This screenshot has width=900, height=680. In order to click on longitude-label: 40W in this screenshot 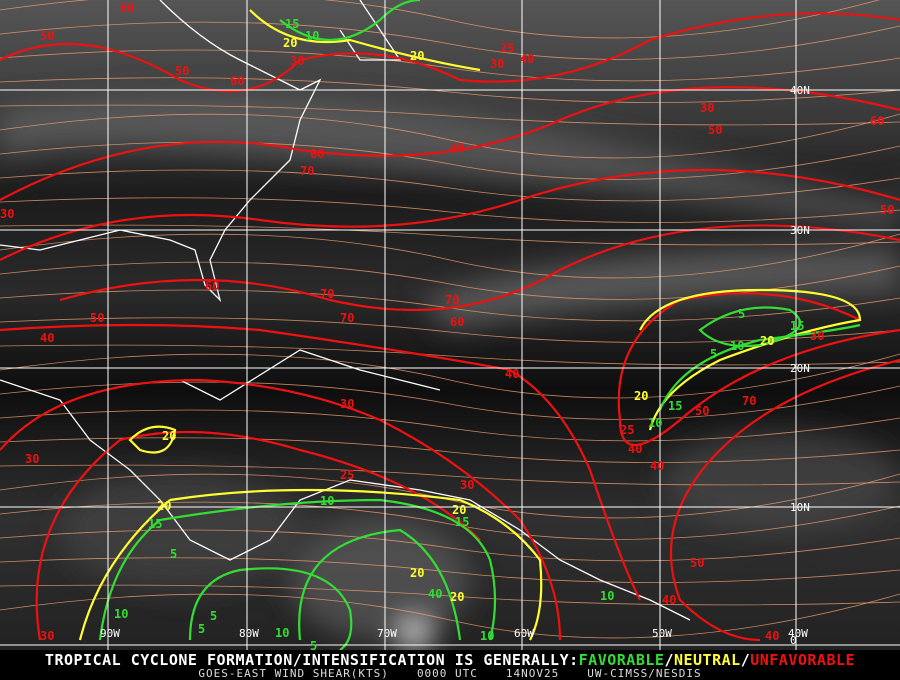, I will do `click(798, 633)`.